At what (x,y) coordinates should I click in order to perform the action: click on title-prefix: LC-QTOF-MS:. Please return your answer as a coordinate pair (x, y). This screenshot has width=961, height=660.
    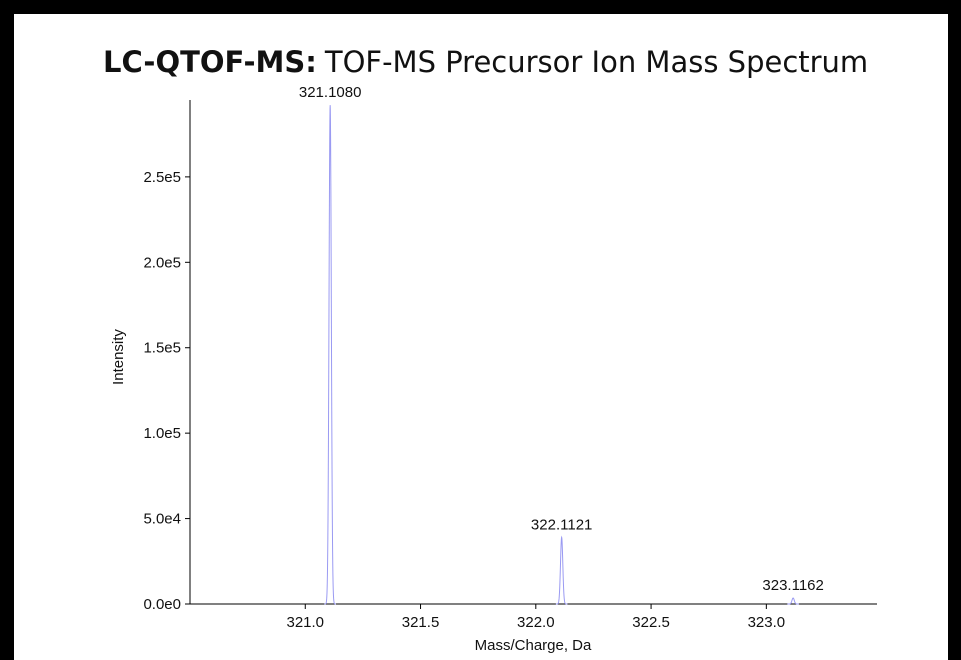
    Looking at the image, I should click on (210, 62).